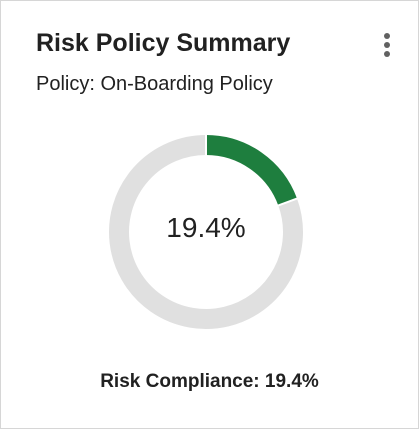 The width and height of the screenshot is (419, 429). Describe the element at coordinates (209, 381) in the screenshot. I see `risk-compliance-label: Risk Compliance: 19.4%` at that location.